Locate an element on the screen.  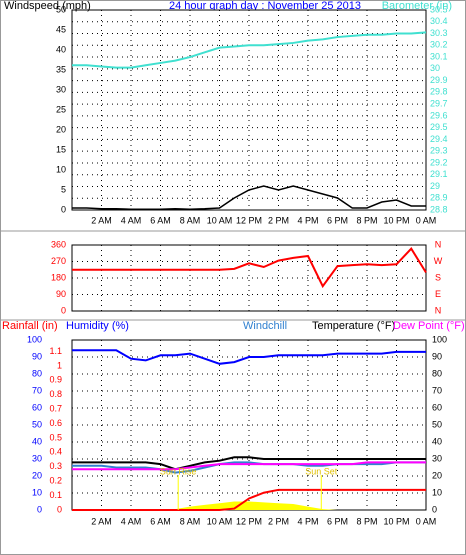
y-tick-label: 29.7 is located at coordinates (439, 103).